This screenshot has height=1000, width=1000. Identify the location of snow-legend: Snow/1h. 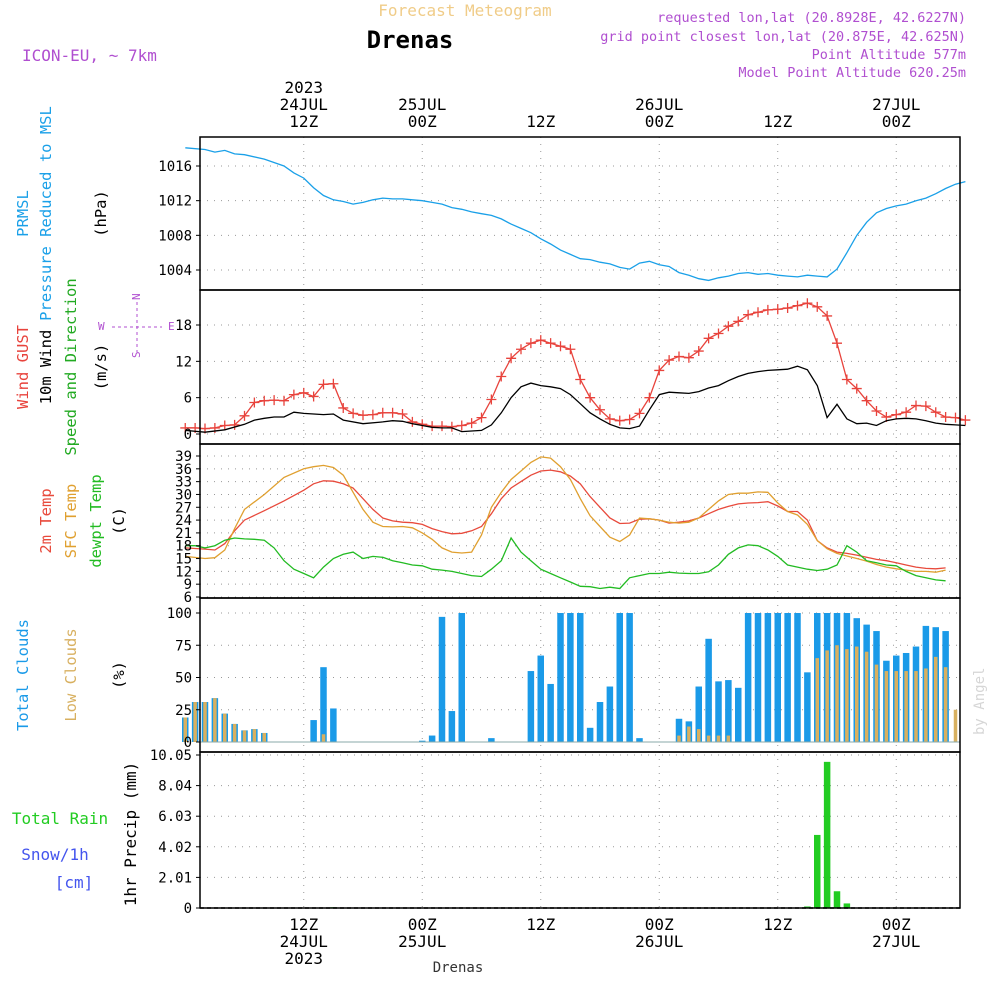
(54, 854).